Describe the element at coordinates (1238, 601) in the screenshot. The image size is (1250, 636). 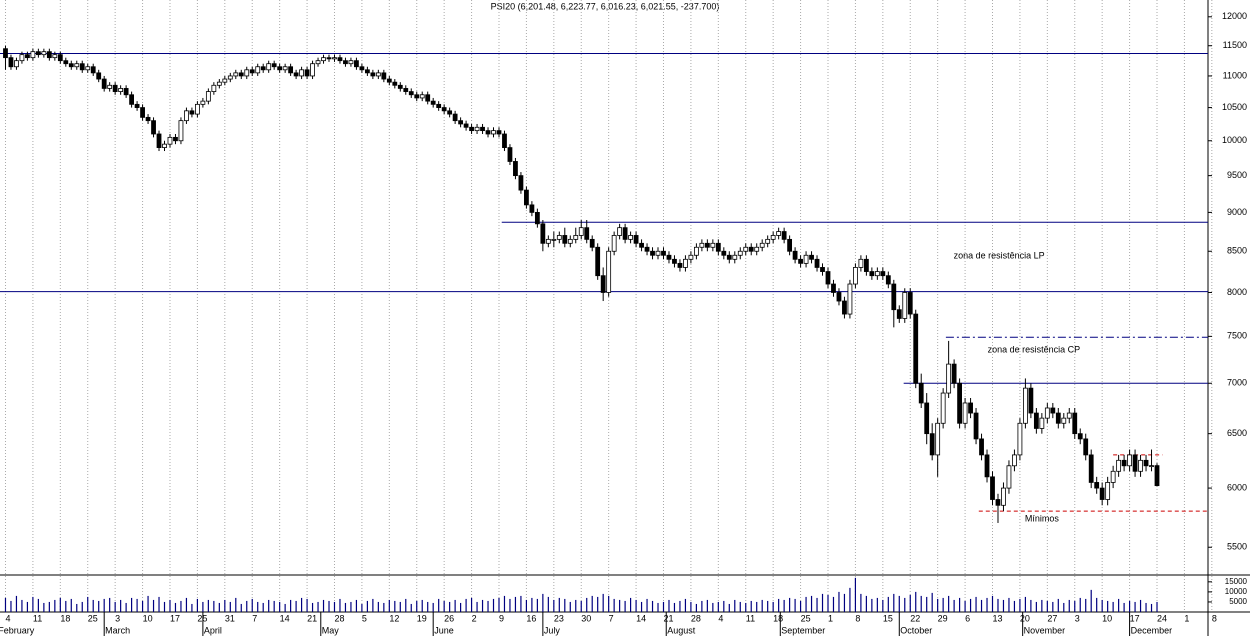
I see `volume-tick-label: 5000` at that location.